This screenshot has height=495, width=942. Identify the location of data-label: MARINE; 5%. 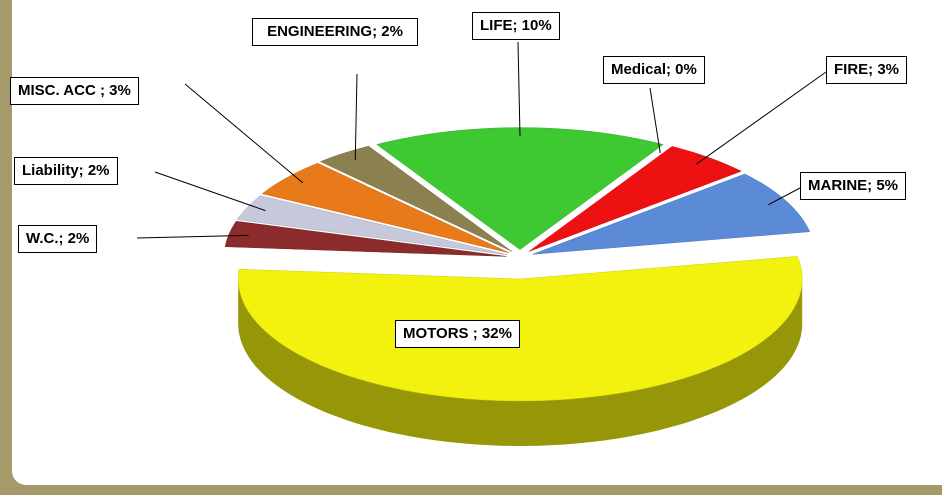
(853, 186).